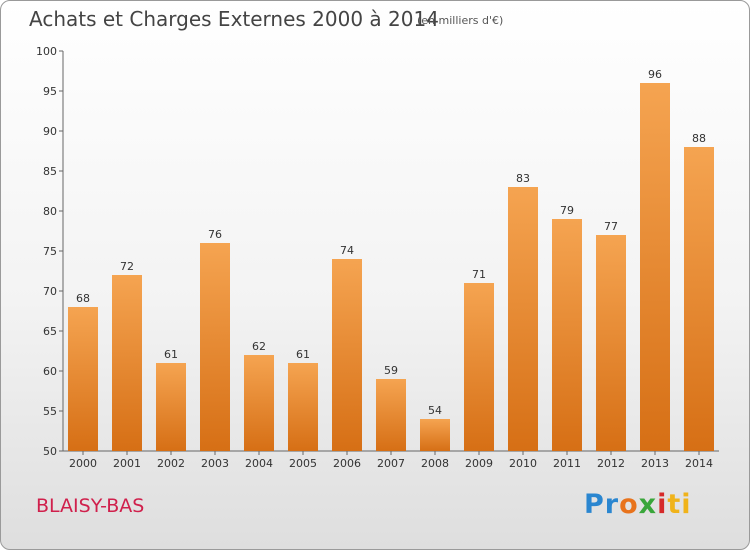 The image size is (750, 550). What do you see at coordinates (679, 504) in the screenshot?
I see `logo-part-5: ti` at bounding box center [679, 504].